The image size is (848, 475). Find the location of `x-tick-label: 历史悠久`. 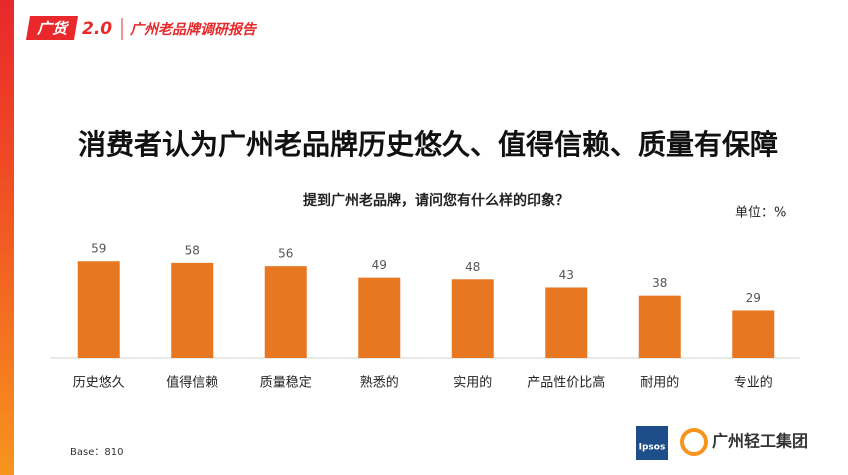

x-tick-label: 历史悠久 is located at coordinates (99, 383).